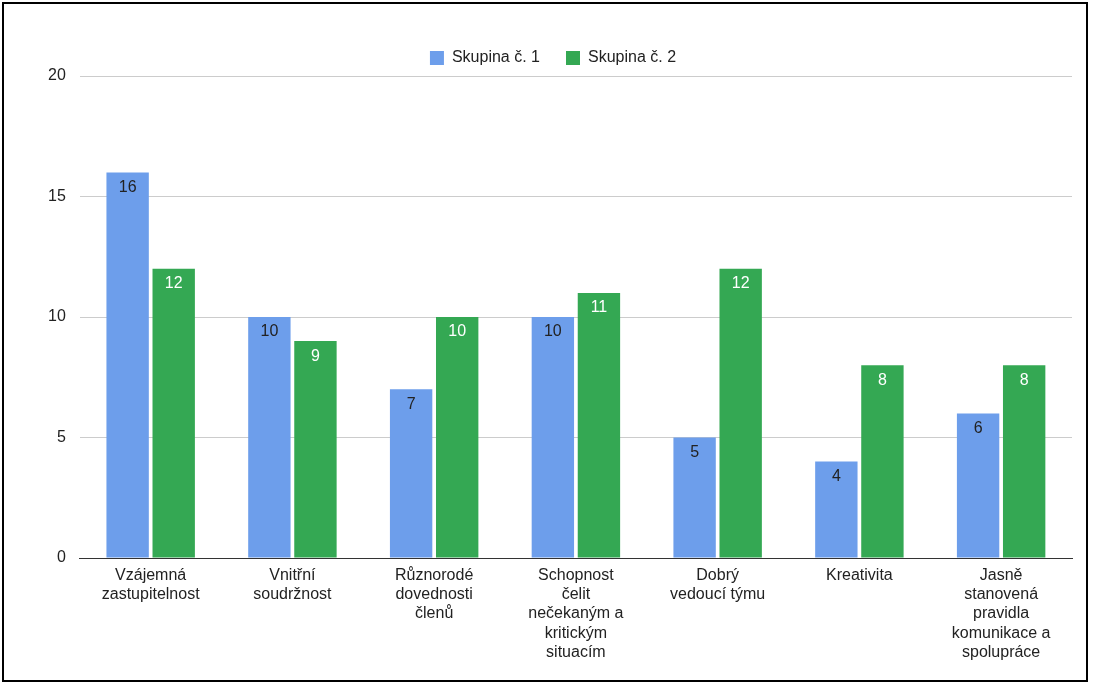  What do you see at coordinates (61, 436) in the screenshot?
I see `y-tick-label: 5` at bounding box center [61, 436].